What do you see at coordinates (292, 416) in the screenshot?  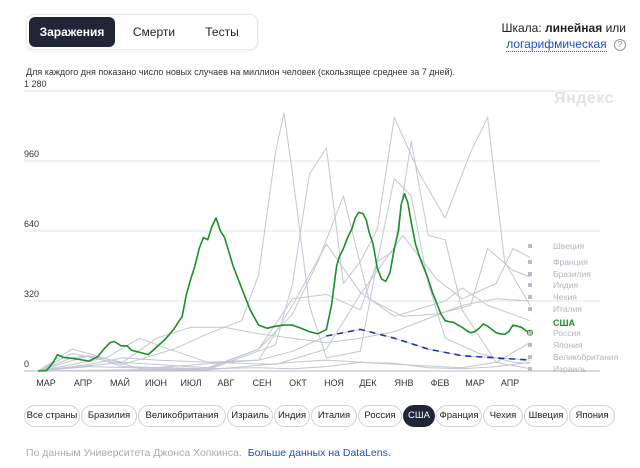 I see `country-chip: Индия` at bounding box center [292, 416].